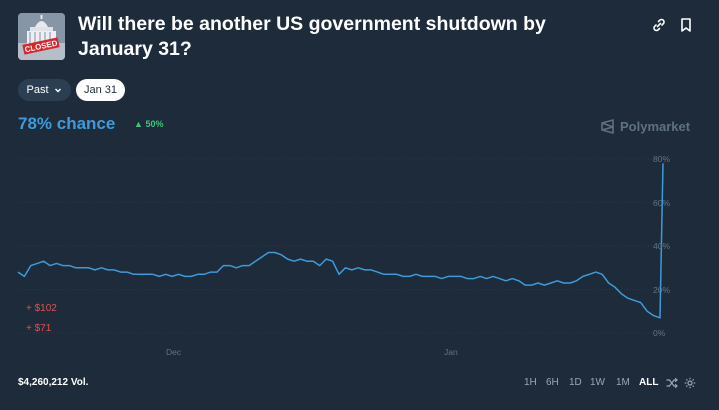 The image size is (719, 410). What do you see at coordinates (41, 308) in the screenshot?
I see `trade-label-1: + $102` at bounding box center [41, 308].